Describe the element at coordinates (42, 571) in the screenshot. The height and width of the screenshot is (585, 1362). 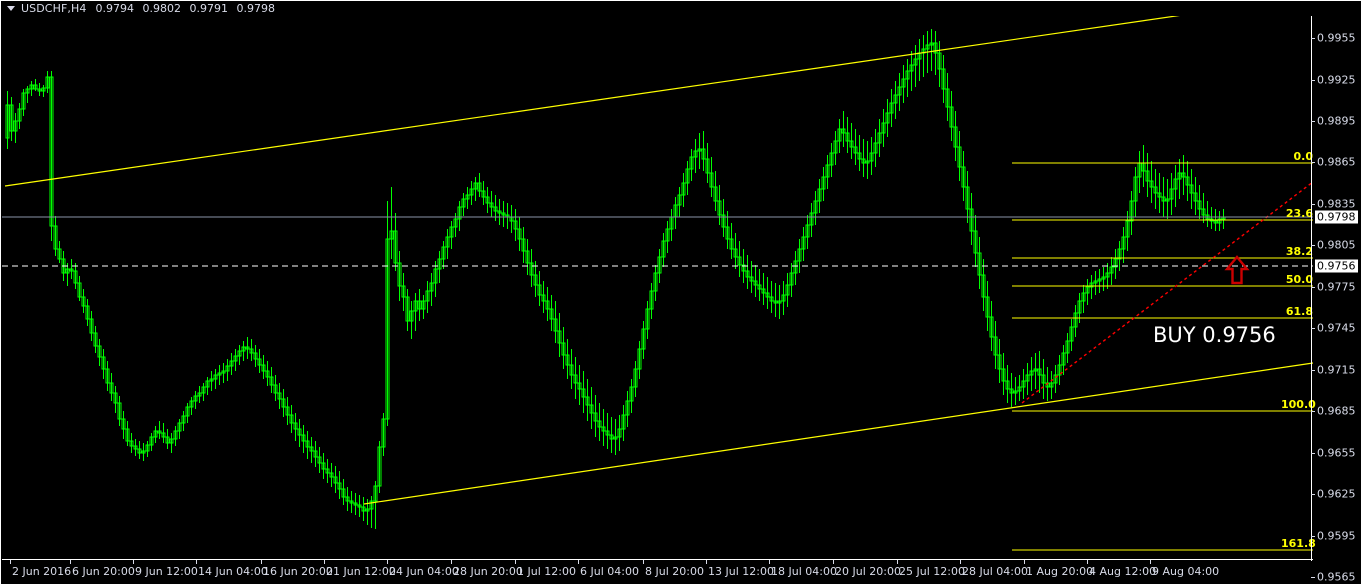
I see `time-label: 2 Jun 2016` at that location.